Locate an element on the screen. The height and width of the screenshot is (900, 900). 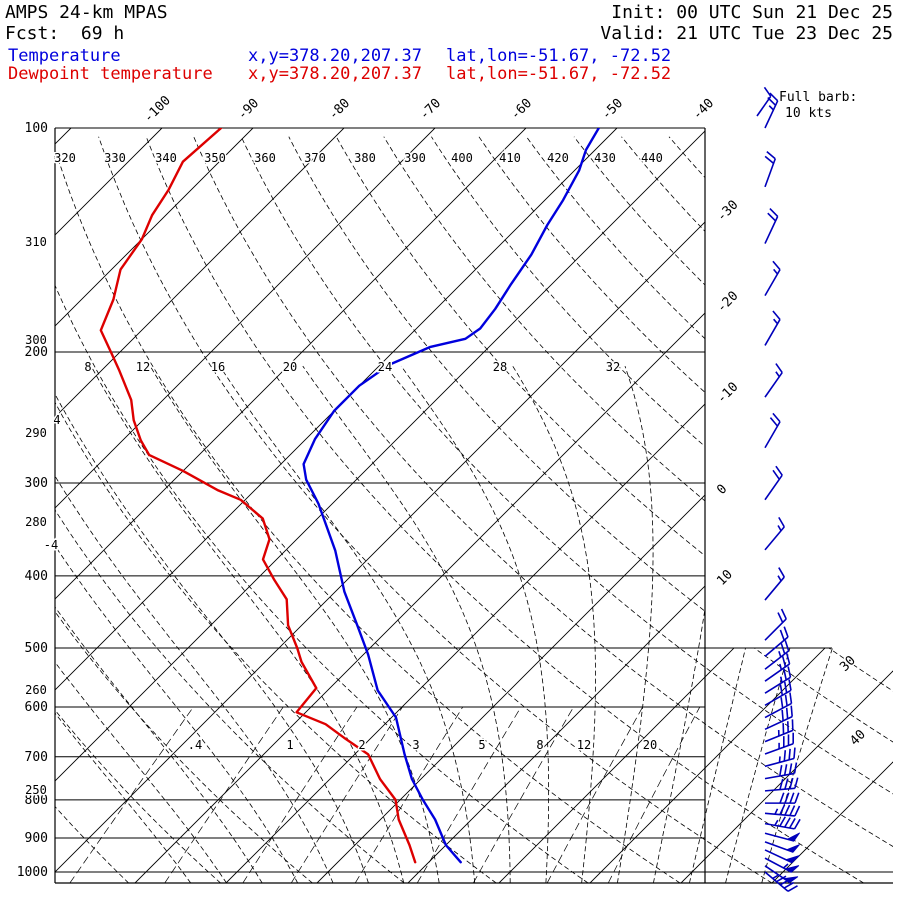
svg-text: 250 is located at coordinates (36, 790).